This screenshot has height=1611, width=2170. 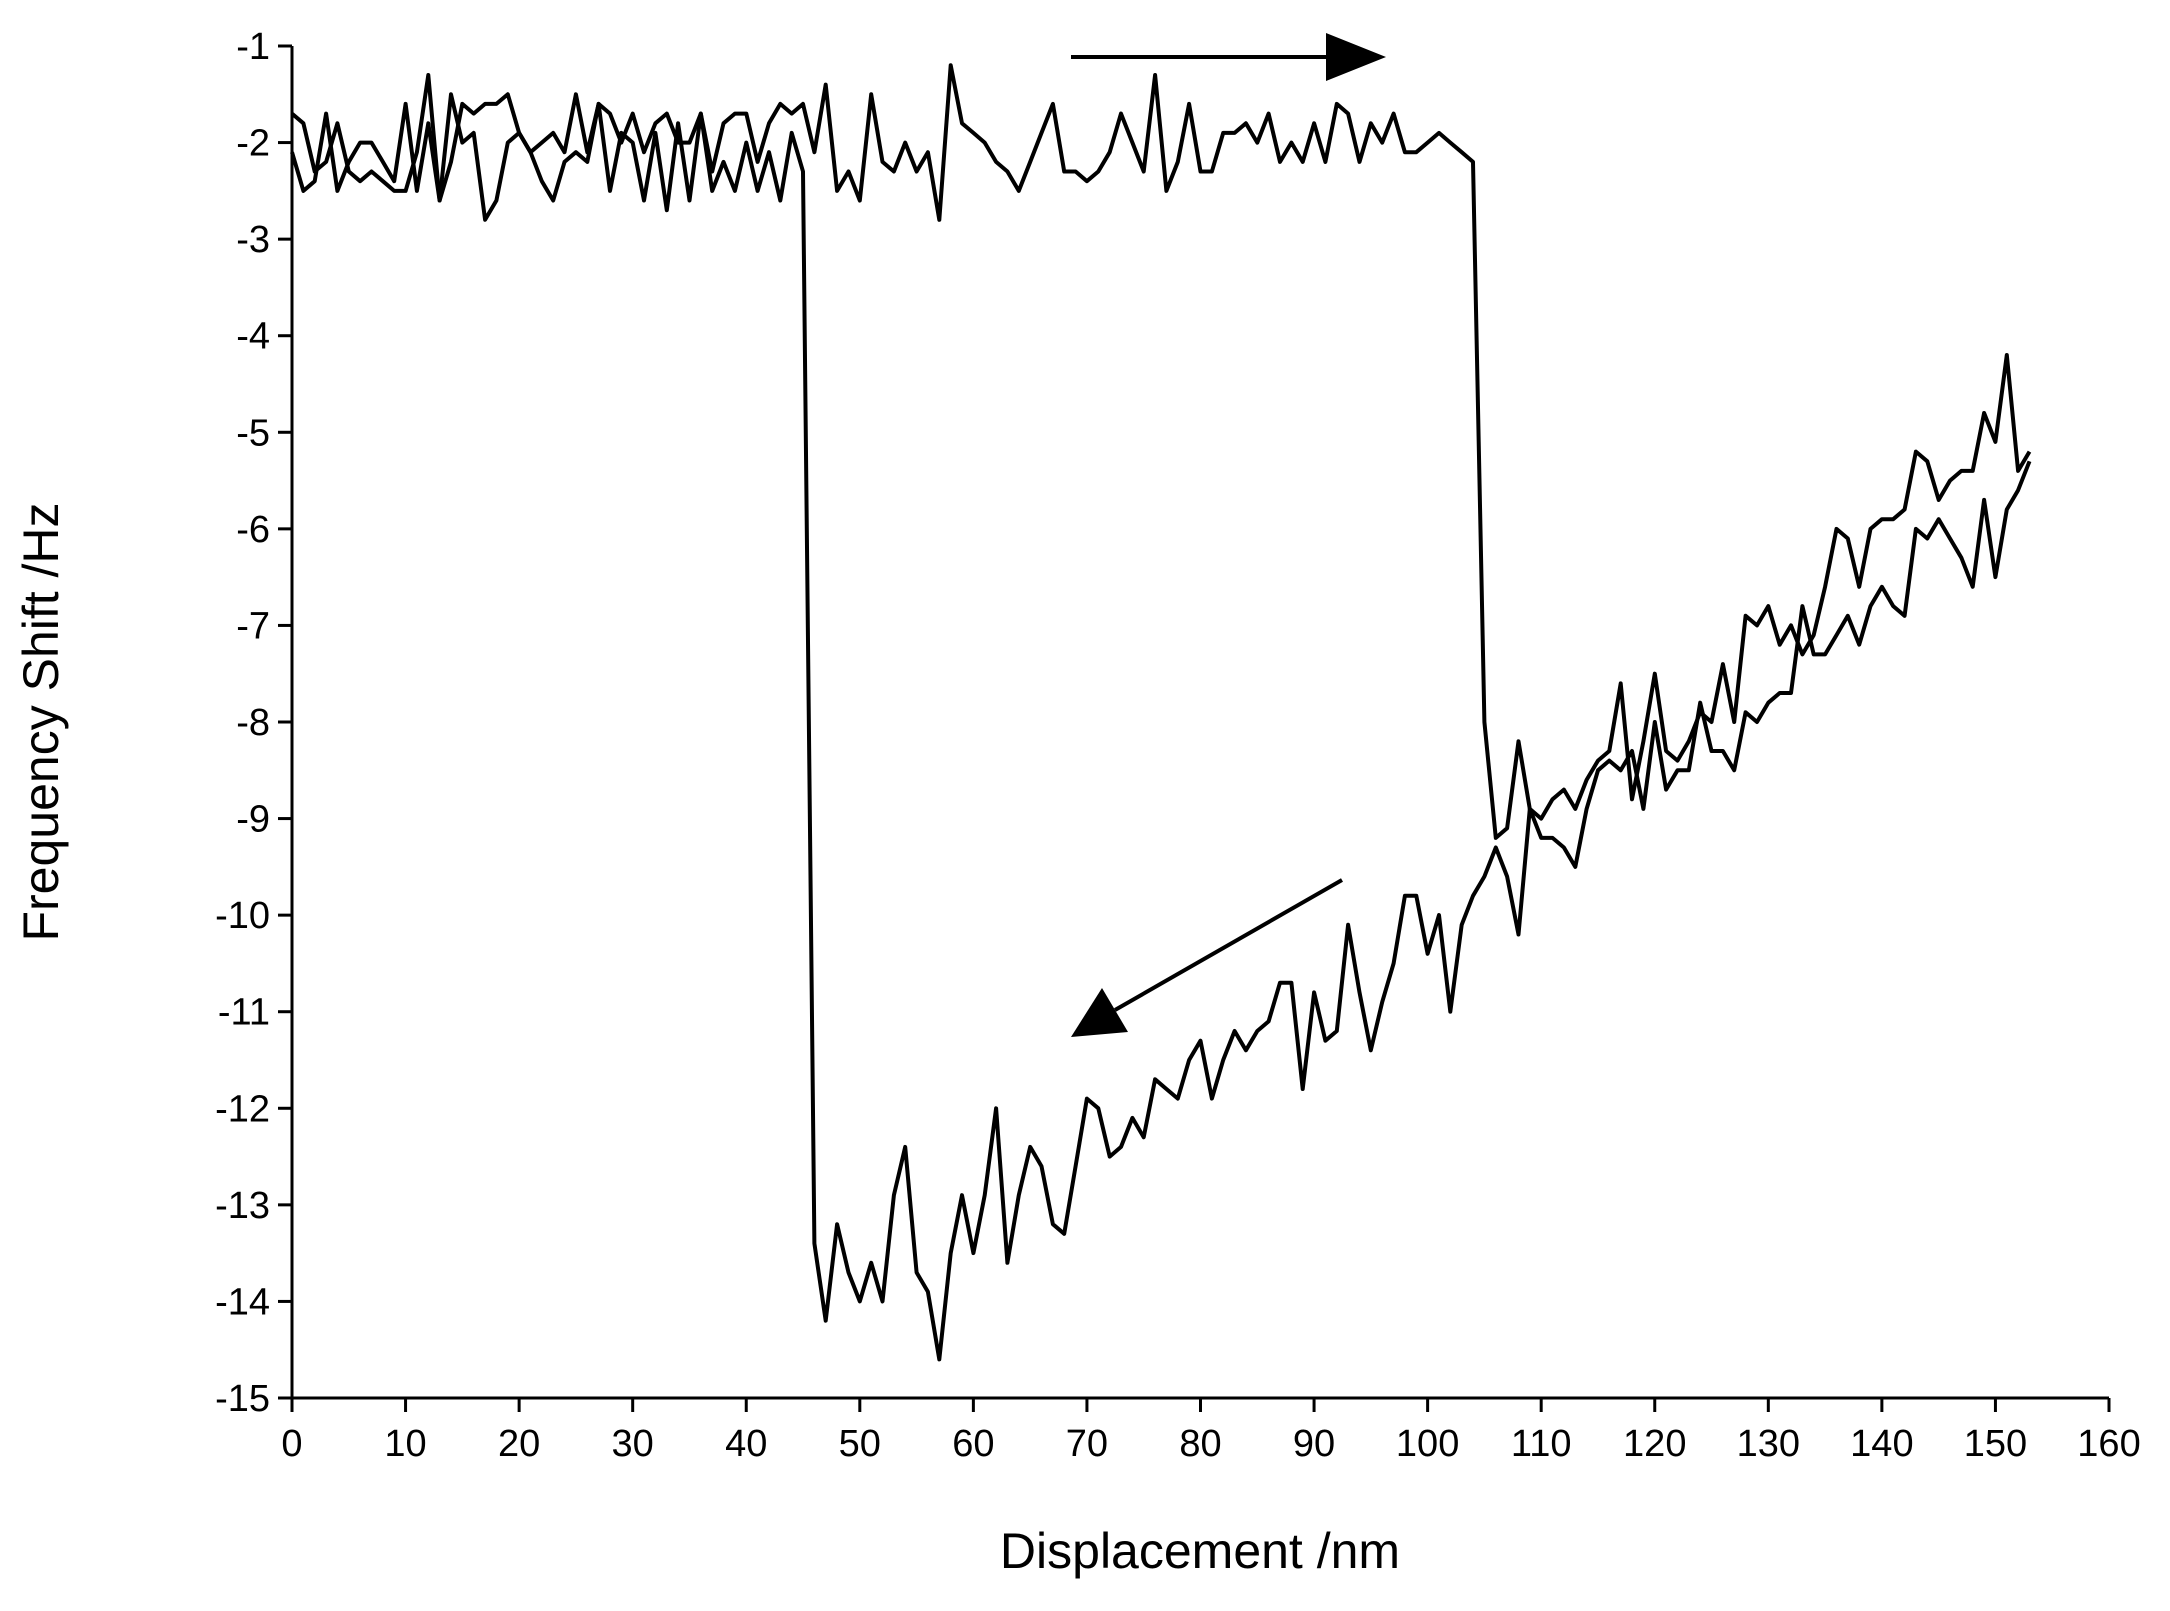 What do you see at coordinates (253, 530) in the screenshot?
I see `y-tick-label: -6` at bounding box center [253, 530].